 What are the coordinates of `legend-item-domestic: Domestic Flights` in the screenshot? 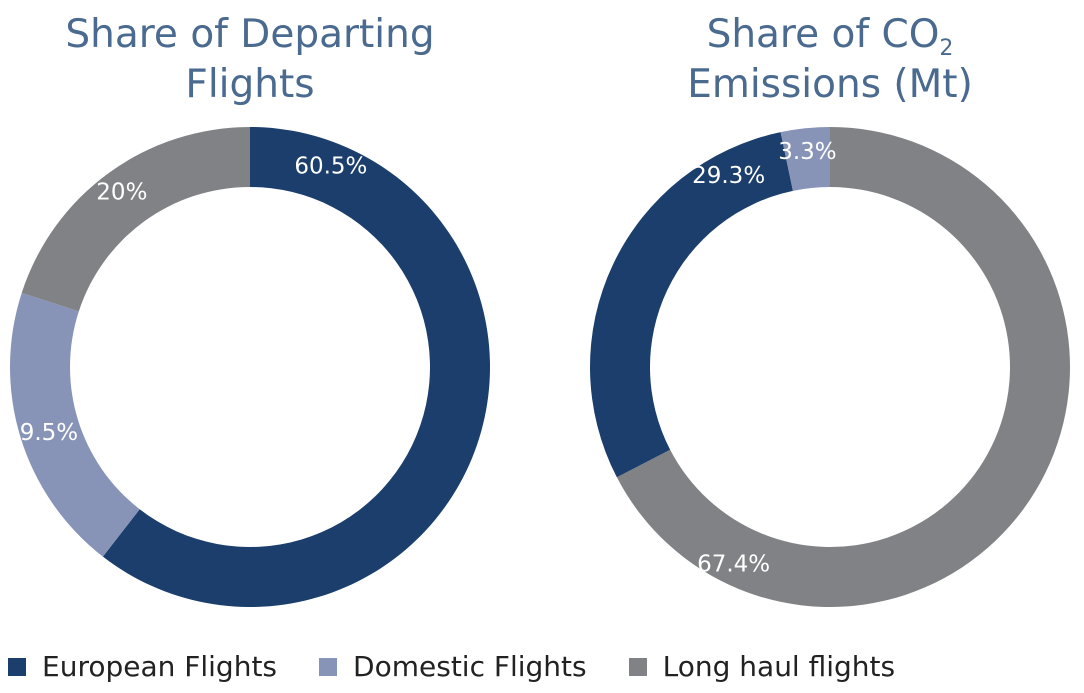 It's located at (453, 666).